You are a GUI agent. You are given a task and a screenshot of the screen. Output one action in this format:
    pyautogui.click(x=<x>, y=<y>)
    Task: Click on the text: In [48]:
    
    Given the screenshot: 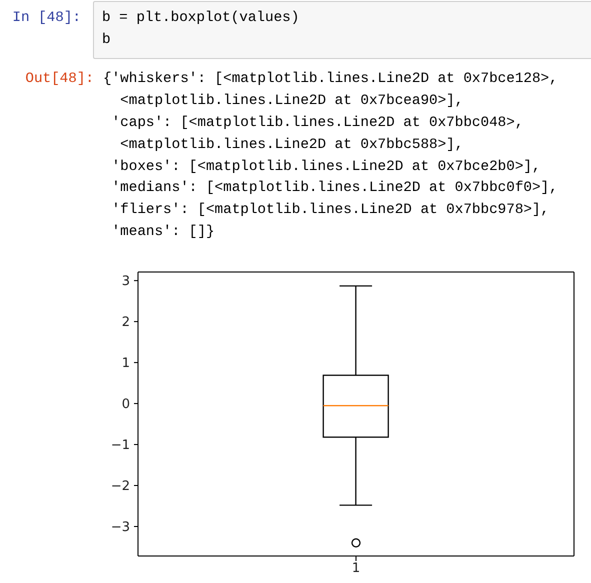 What is the action you would take?
    pyautogui.click(x=46, y=18)
    